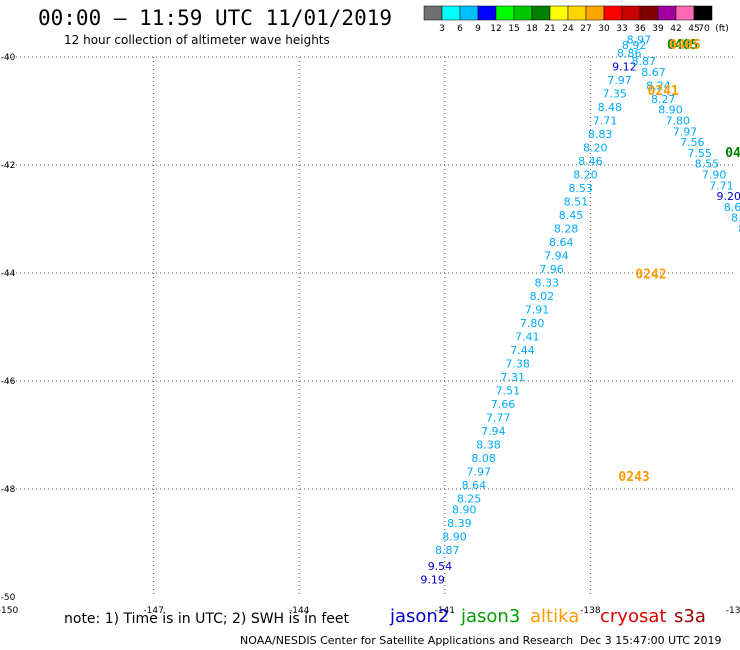 This screenshot has height=650, width=740. I want to click on colorbar-tick-label: 27, so click(585, 29).